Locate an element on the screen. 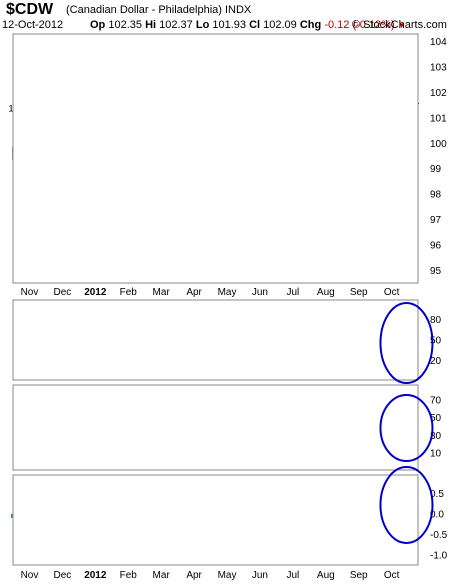 The height and width of the screenshot is (586, 464). low-label: Lo is located at coordinates (202, 25).